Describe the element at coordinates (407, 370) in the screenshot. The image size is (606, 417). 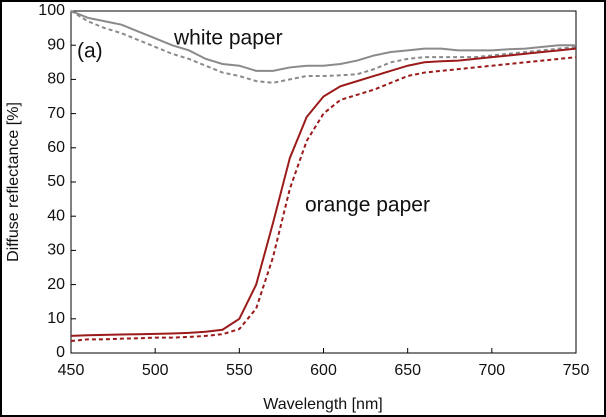
I see `x-tick-label: 650` at that location.